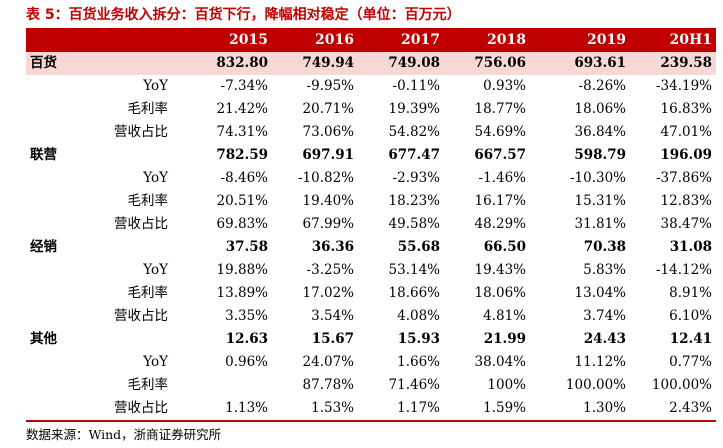 This screenshot has height=448, width=723. What do you see at coordinates (487, 63) in the screenshot?
I see `cell-value: 756.06` at bounding box center [487, 63].